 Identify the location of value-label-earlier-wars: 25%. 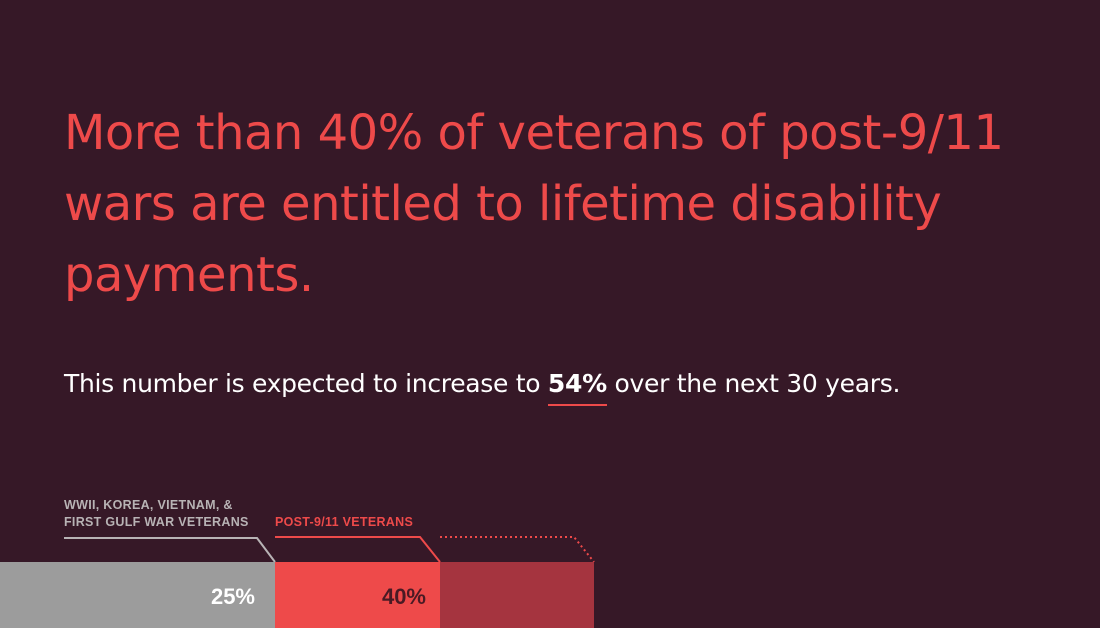
(233, 596).